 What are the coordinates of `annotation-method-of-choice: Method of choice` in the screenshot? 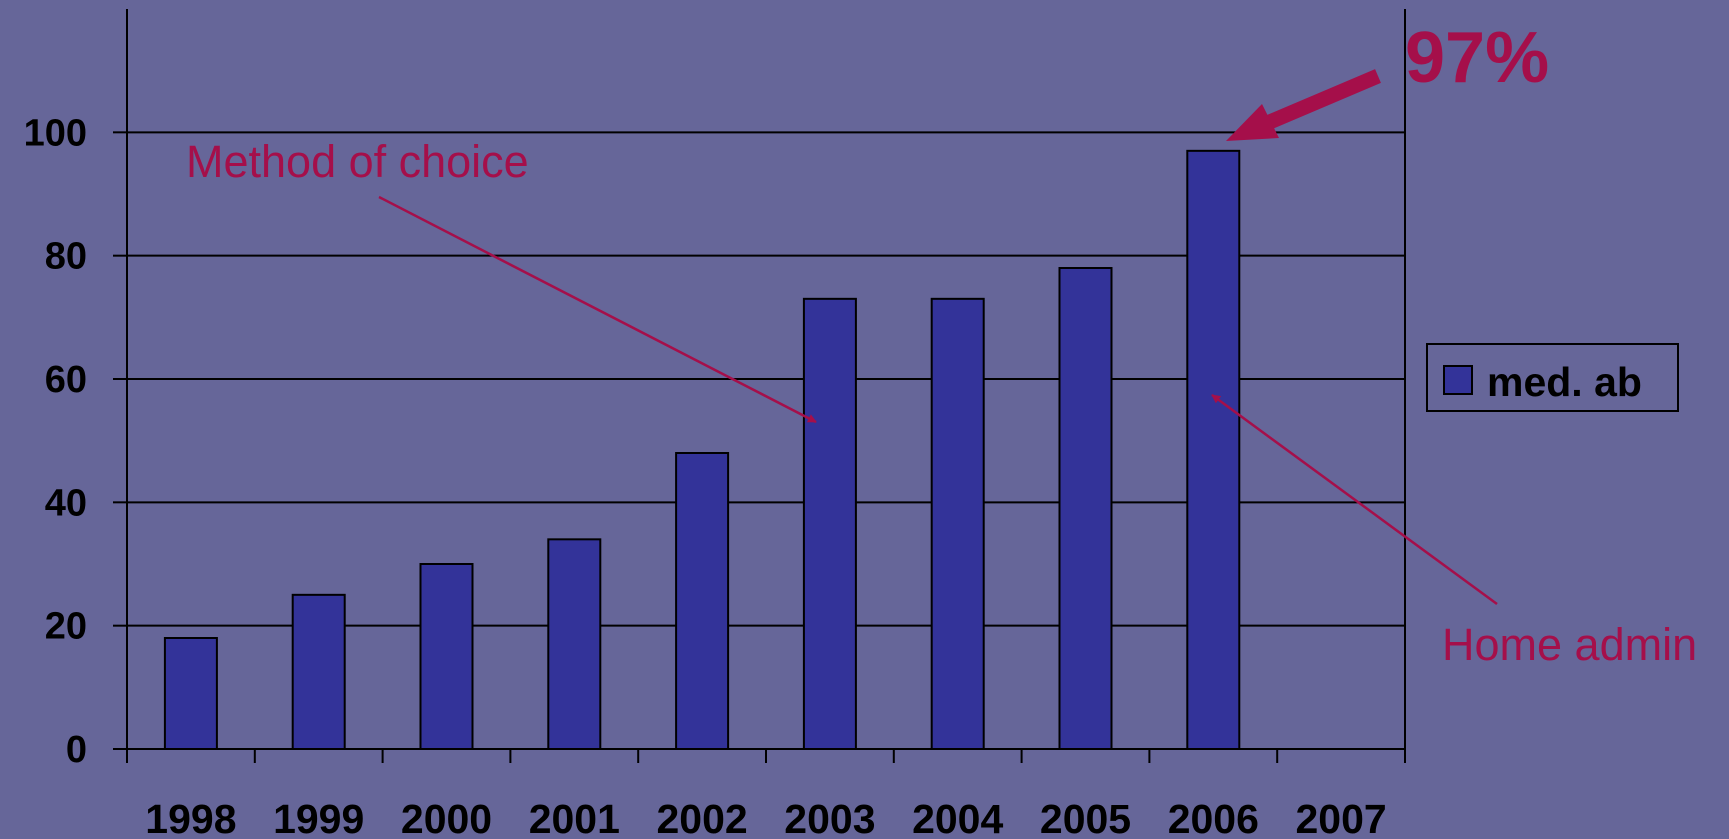 It's located at (357, 161).